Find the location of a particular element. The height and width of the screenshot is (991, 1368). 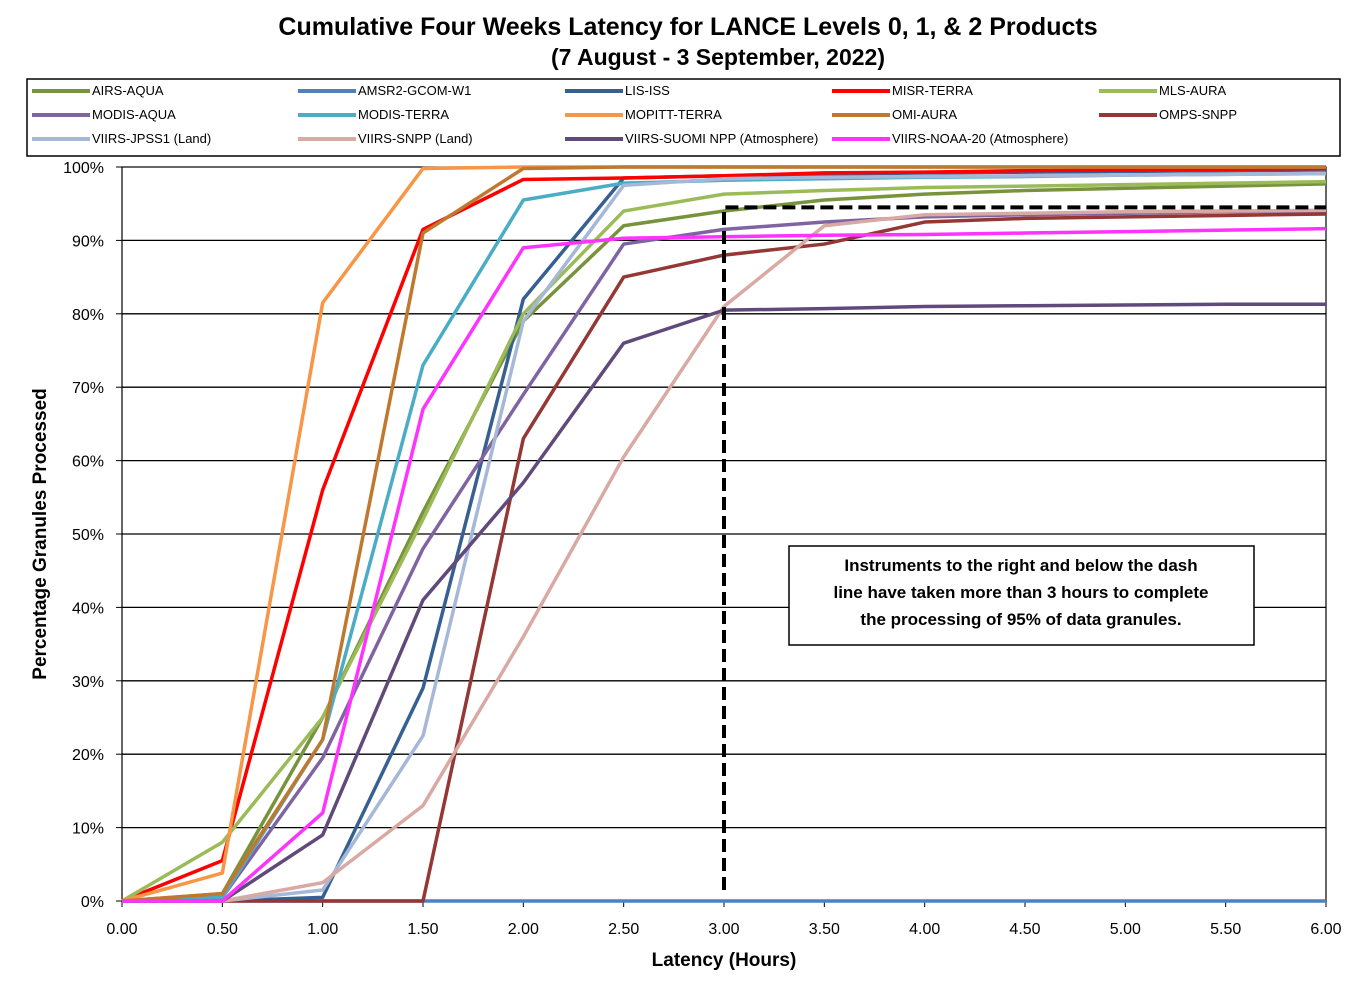

legend-label-amsr2-gcom-w1: AMSR2-GCOM-W1 is located at coordinates (414, 90).